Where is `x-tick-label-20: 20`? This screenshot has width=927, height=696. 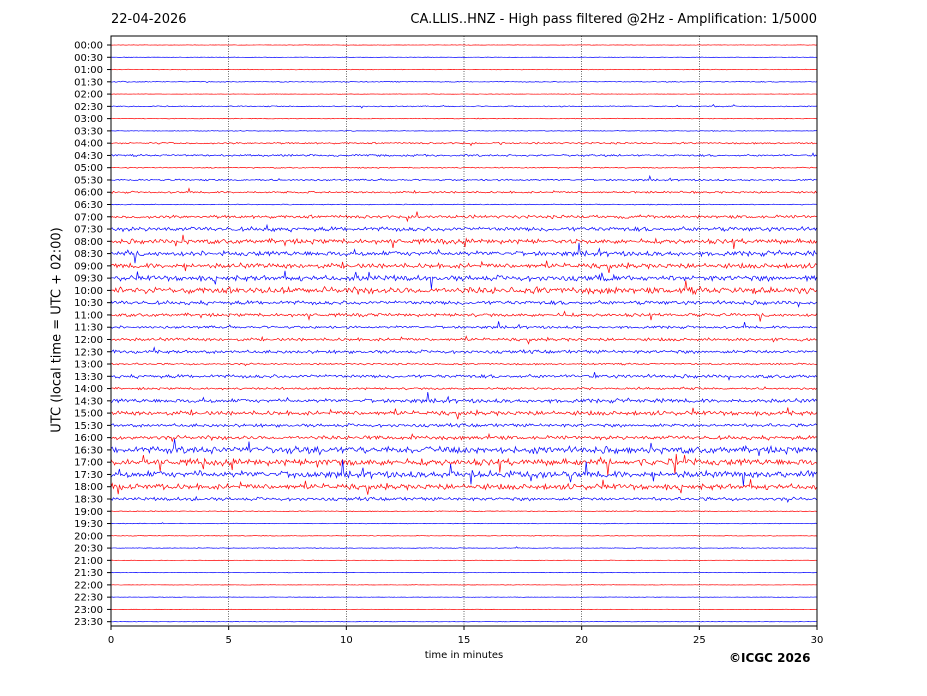 x-tick-label-20: 20 is located at coordinates (581, 640).